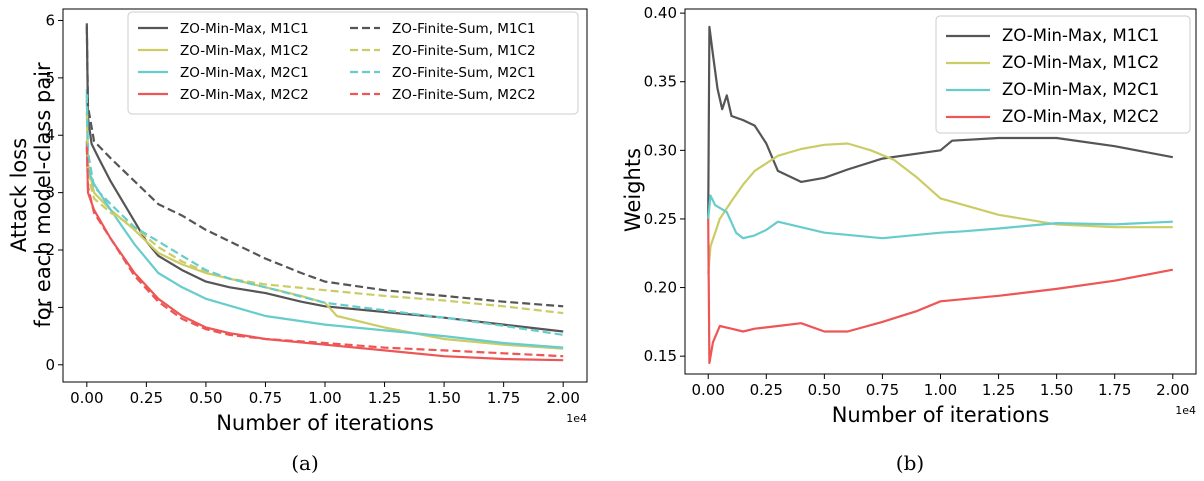 The width and height of the screenshot is (1204, 481). What do you see at coordinates (305, 463) in the screenshot?
I see `figure-caption: (a)` at bounding box center [305, 463].